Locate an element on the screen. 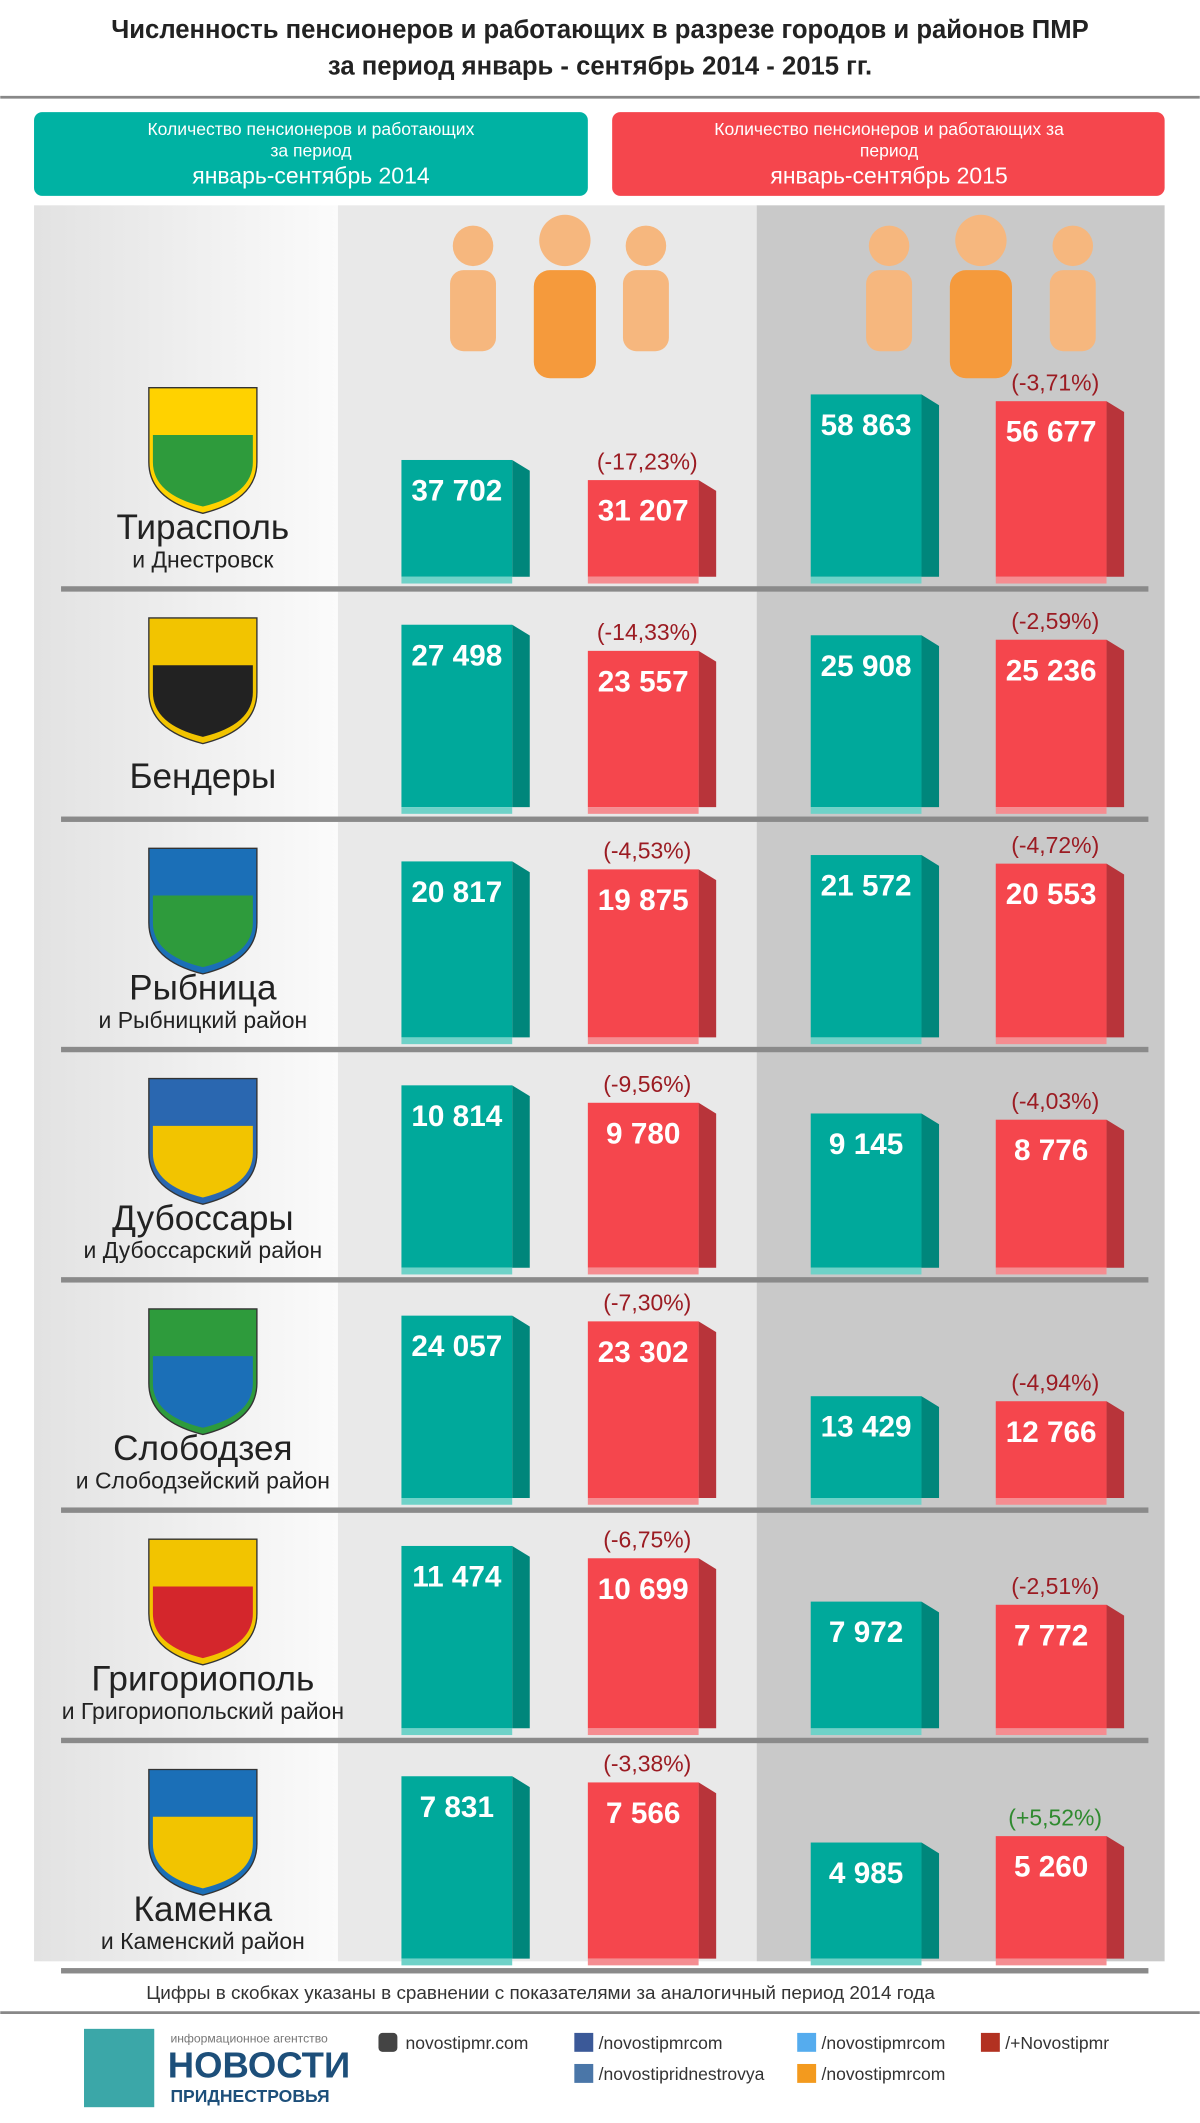 The width and height of the screenshot is (1200, 2123). link-gplus: /+Novostipmr is located at coordinates (1057, 2043).